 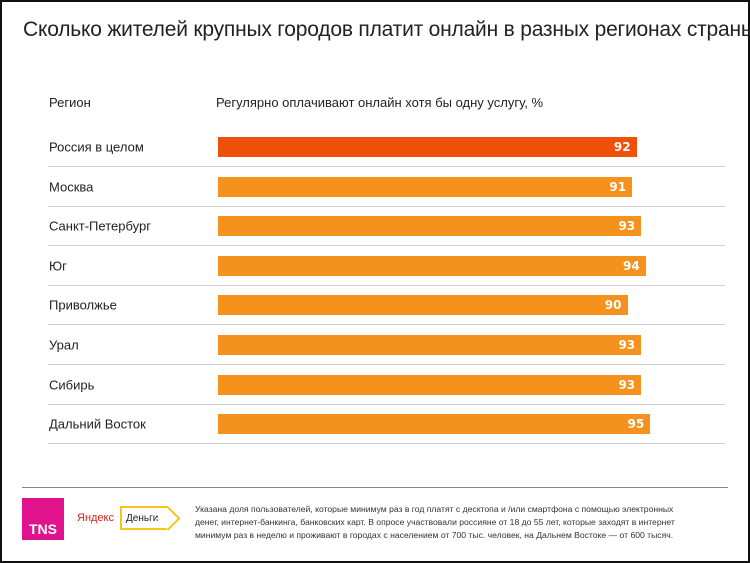 I want to click on bar-row: Юг 94, so click(x=386, y=266).